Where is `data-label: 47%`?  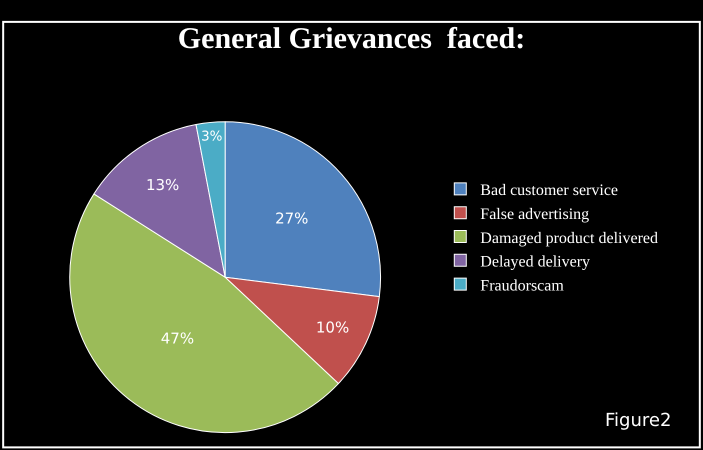 data-label: 47% is located at coordinates (177, 339).